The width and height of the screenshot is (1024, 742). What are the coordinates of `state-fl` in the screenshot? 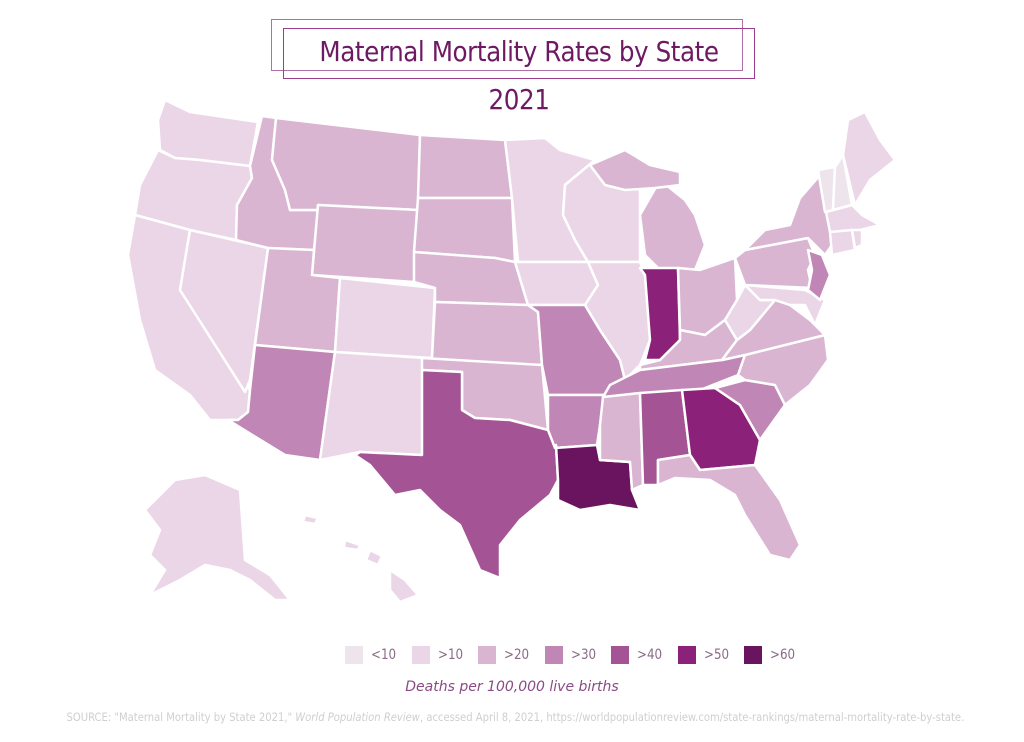 It's located at (729, 507).